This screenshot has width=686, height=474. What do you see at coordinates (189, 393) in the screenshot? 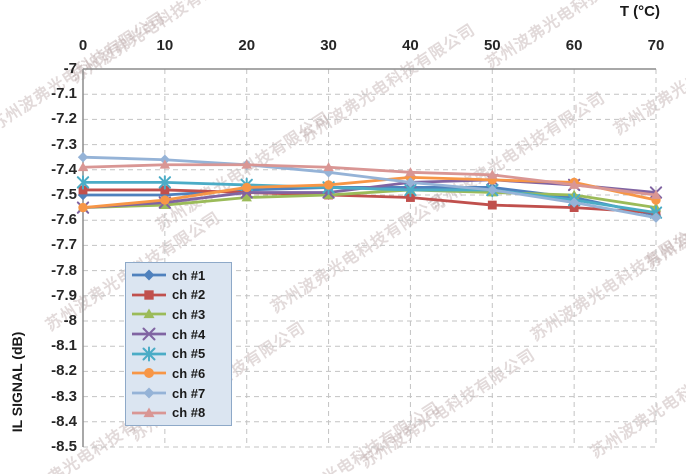
I see `legend-label: ch #7` at bounding box center [189, 393].